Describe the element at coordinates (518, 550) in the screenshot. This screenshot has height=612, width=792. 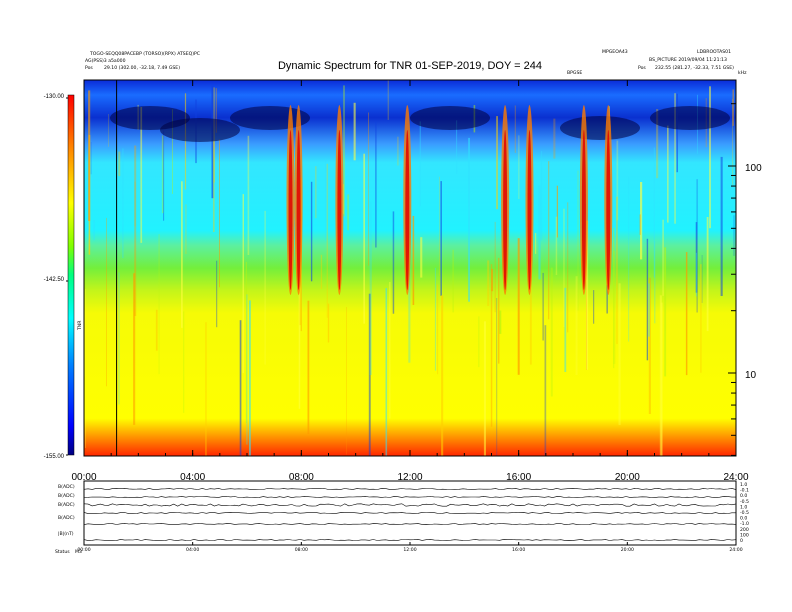
I see `bottom-x-tick-label: 16:00` at that location.